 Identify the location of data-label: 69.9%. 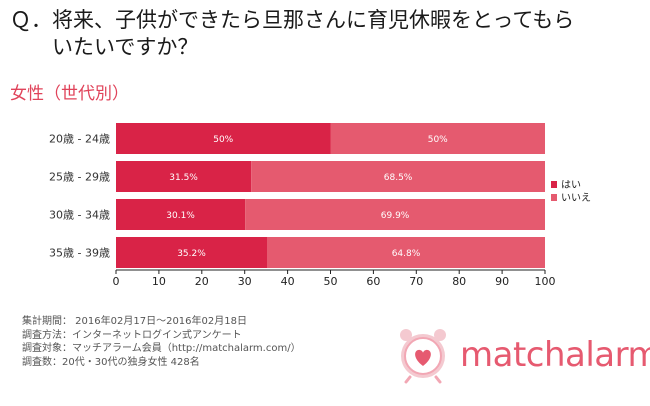
(395, 216).